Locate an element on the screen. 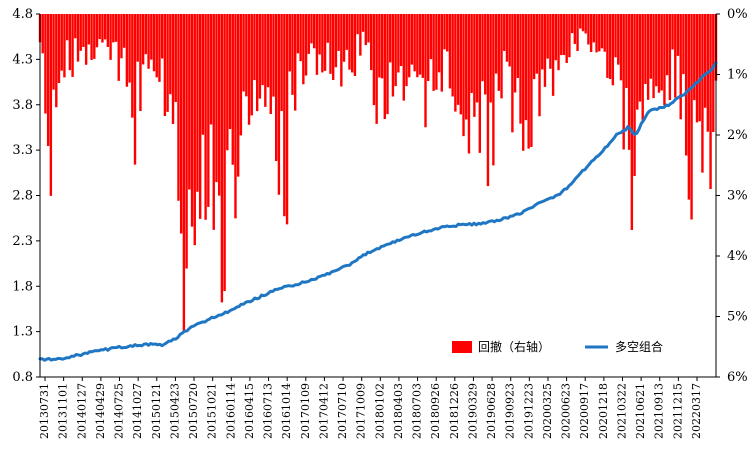 The width and height of the screenshot is (756, 457). x-axis-tick-label: 20140127 is located at coordinates (81, 411).